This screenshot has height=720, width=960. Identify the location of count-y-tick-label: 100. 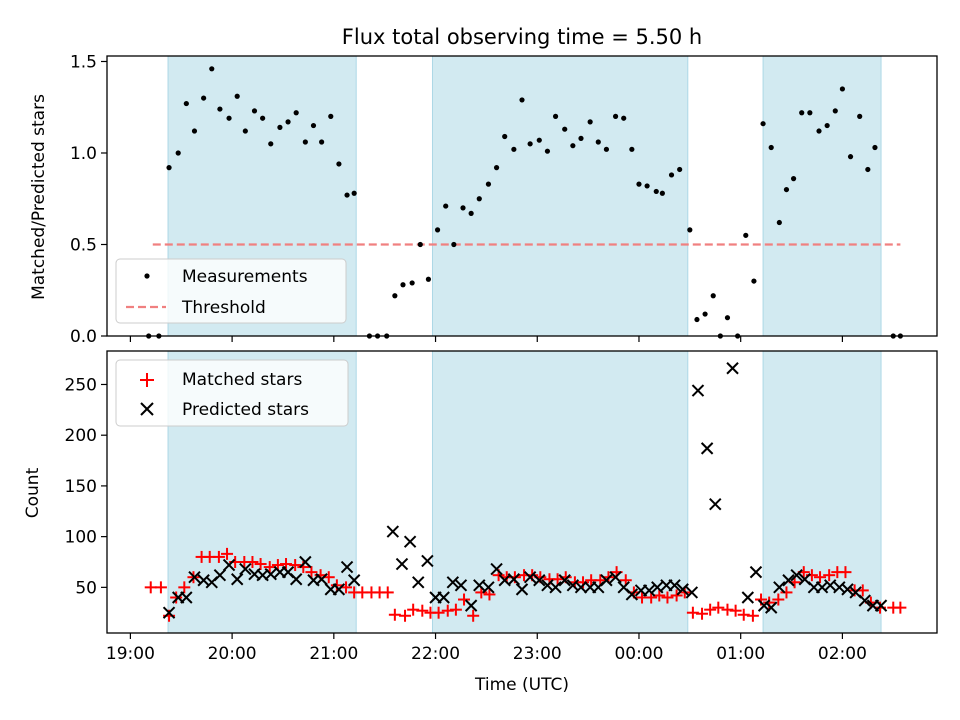
(81, 538).